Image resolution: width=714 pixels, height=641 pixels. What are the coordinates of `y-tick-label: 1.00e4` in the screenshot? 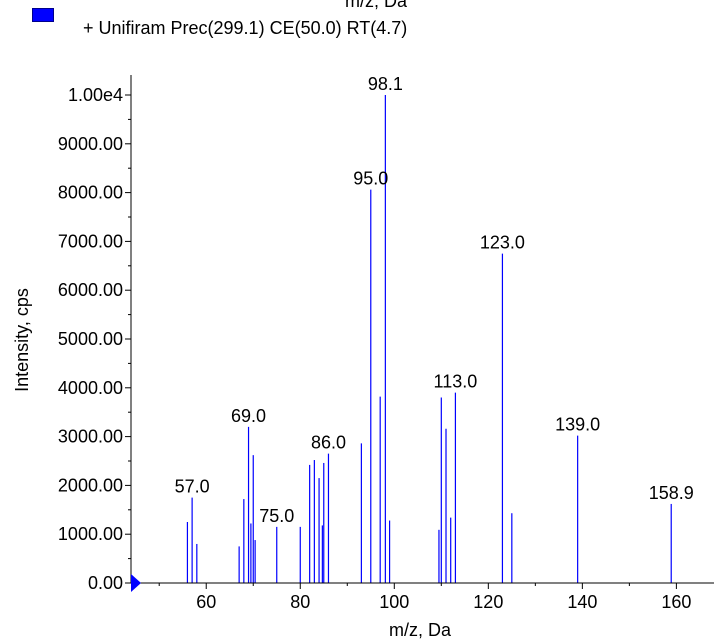 It's located at (95, 95).